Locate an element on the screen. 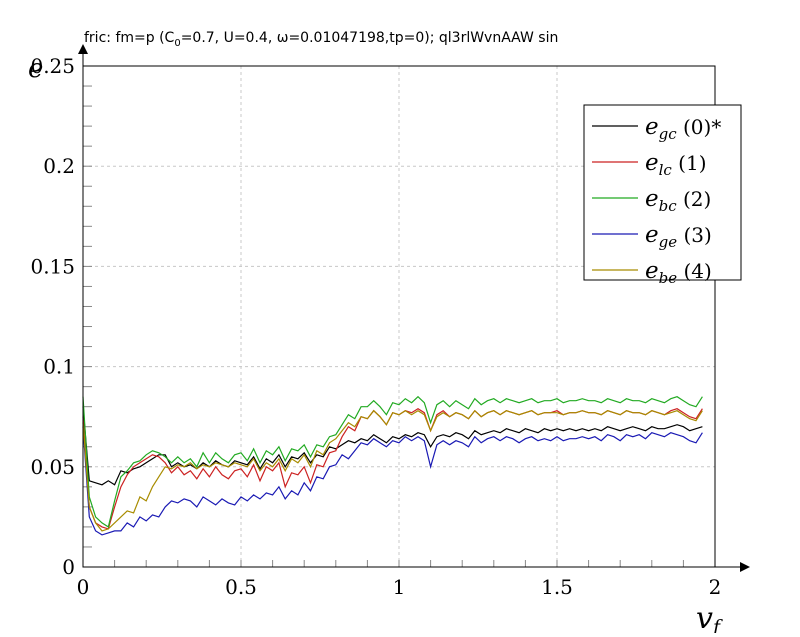 This screenshot has height=637, width=800. y-tick-label: 0.15 is located at coordinates (52, 266).